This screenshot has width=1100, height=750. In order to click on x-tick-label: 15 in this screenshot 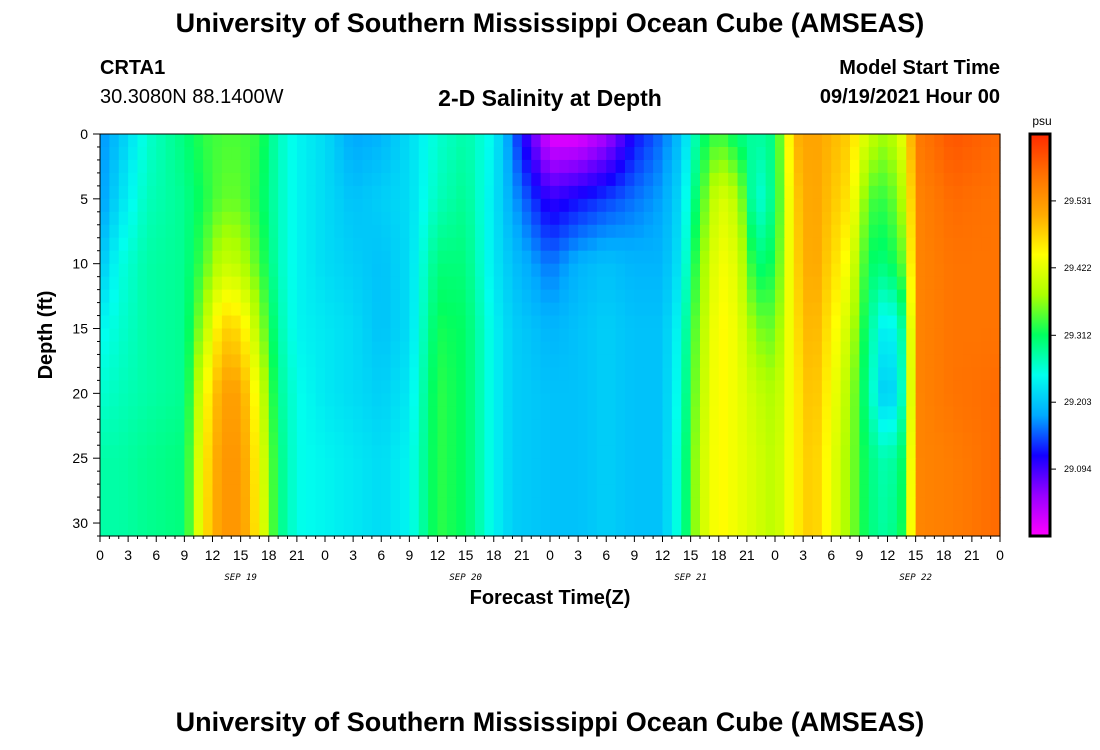, I will do `click(241, 555)`.